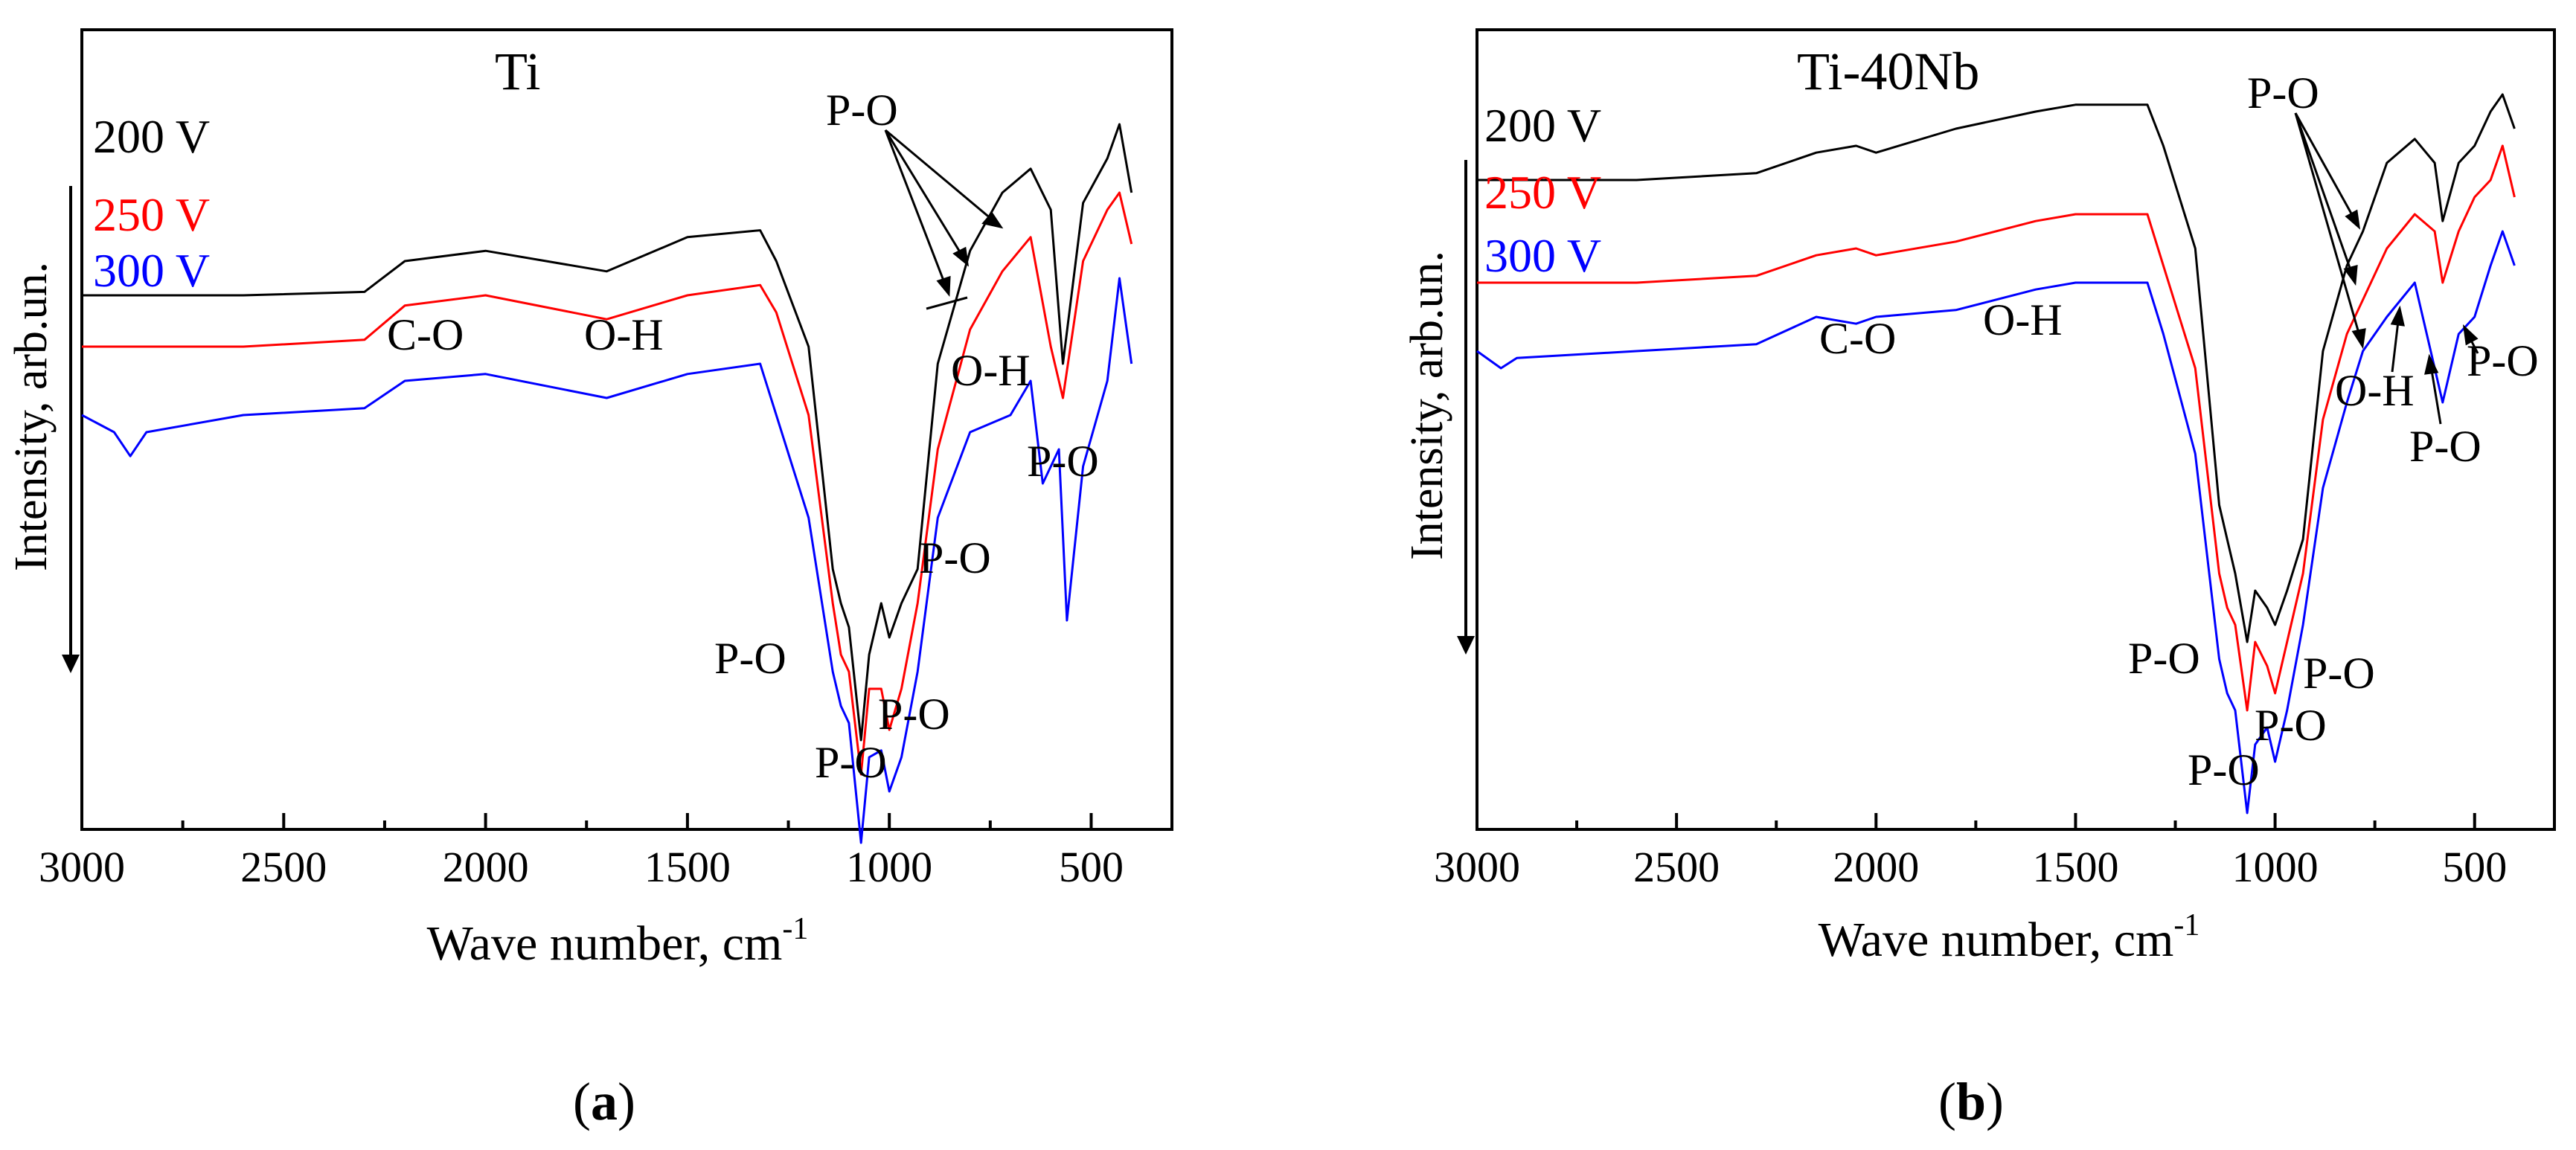 Image resolution: width=2576 pixels, height=1150 pixels. What do you see at coordinates (2503, 360) in the screenshot?
I see `annotation-p-o-far-right: P-O` at bounding box center [2503, 360].